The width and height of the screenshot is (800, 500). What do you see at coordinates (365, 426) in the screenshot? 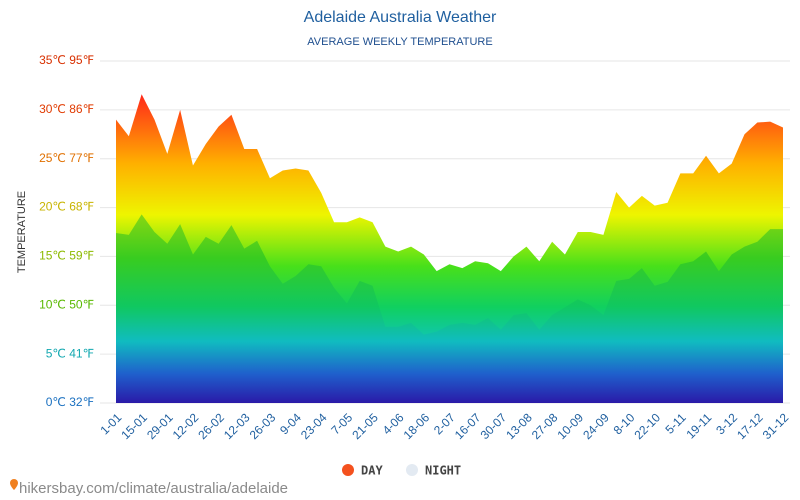
I see `x-tick-label: 21-05` at bounding box center [365, 426].